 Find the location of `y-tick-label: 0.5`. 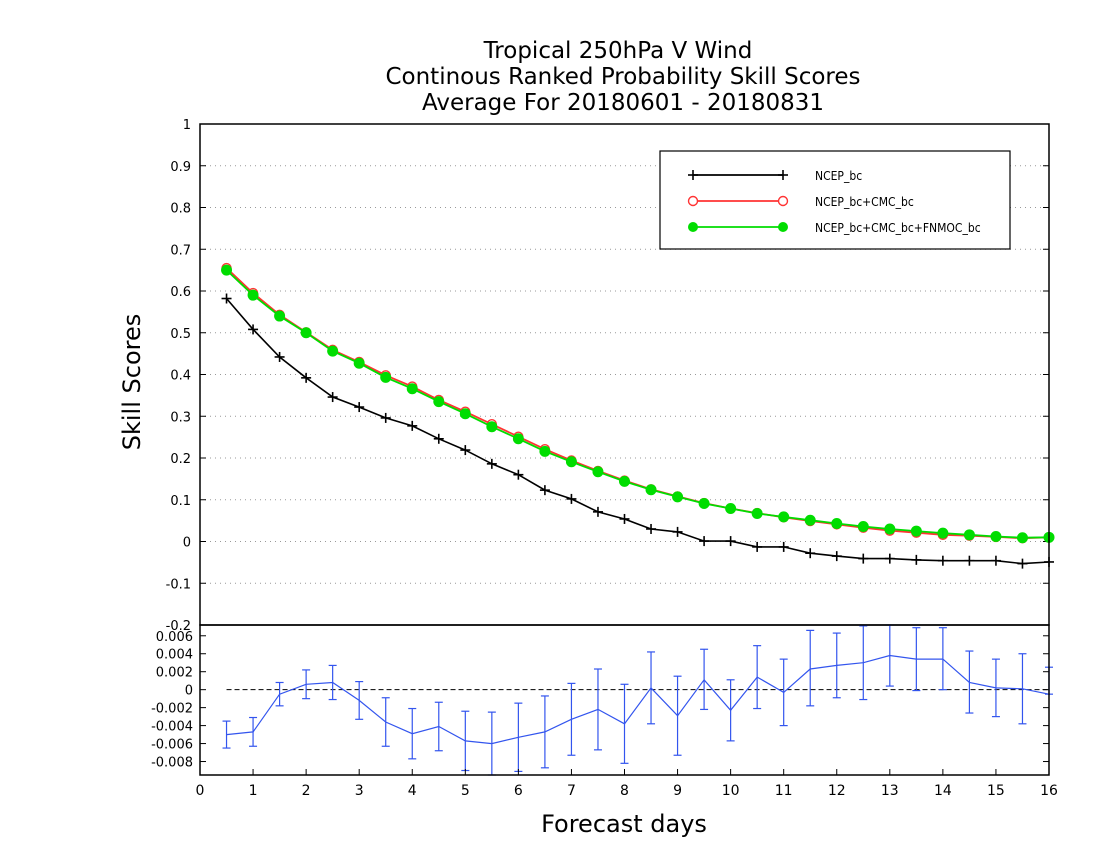

y-tick-label: 0.5 is located at coordinates (180, 334).